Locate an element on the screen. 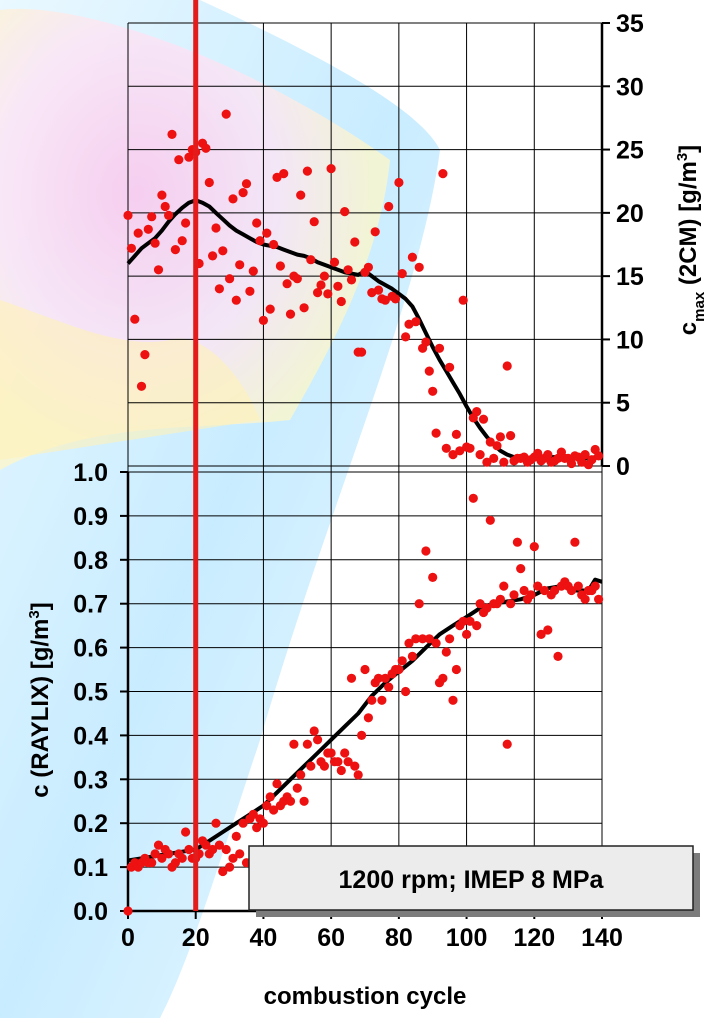 The height and width of the screenshot is (1018, 708). right-y-tick-label: 20 is located at coordinates (630, 214).